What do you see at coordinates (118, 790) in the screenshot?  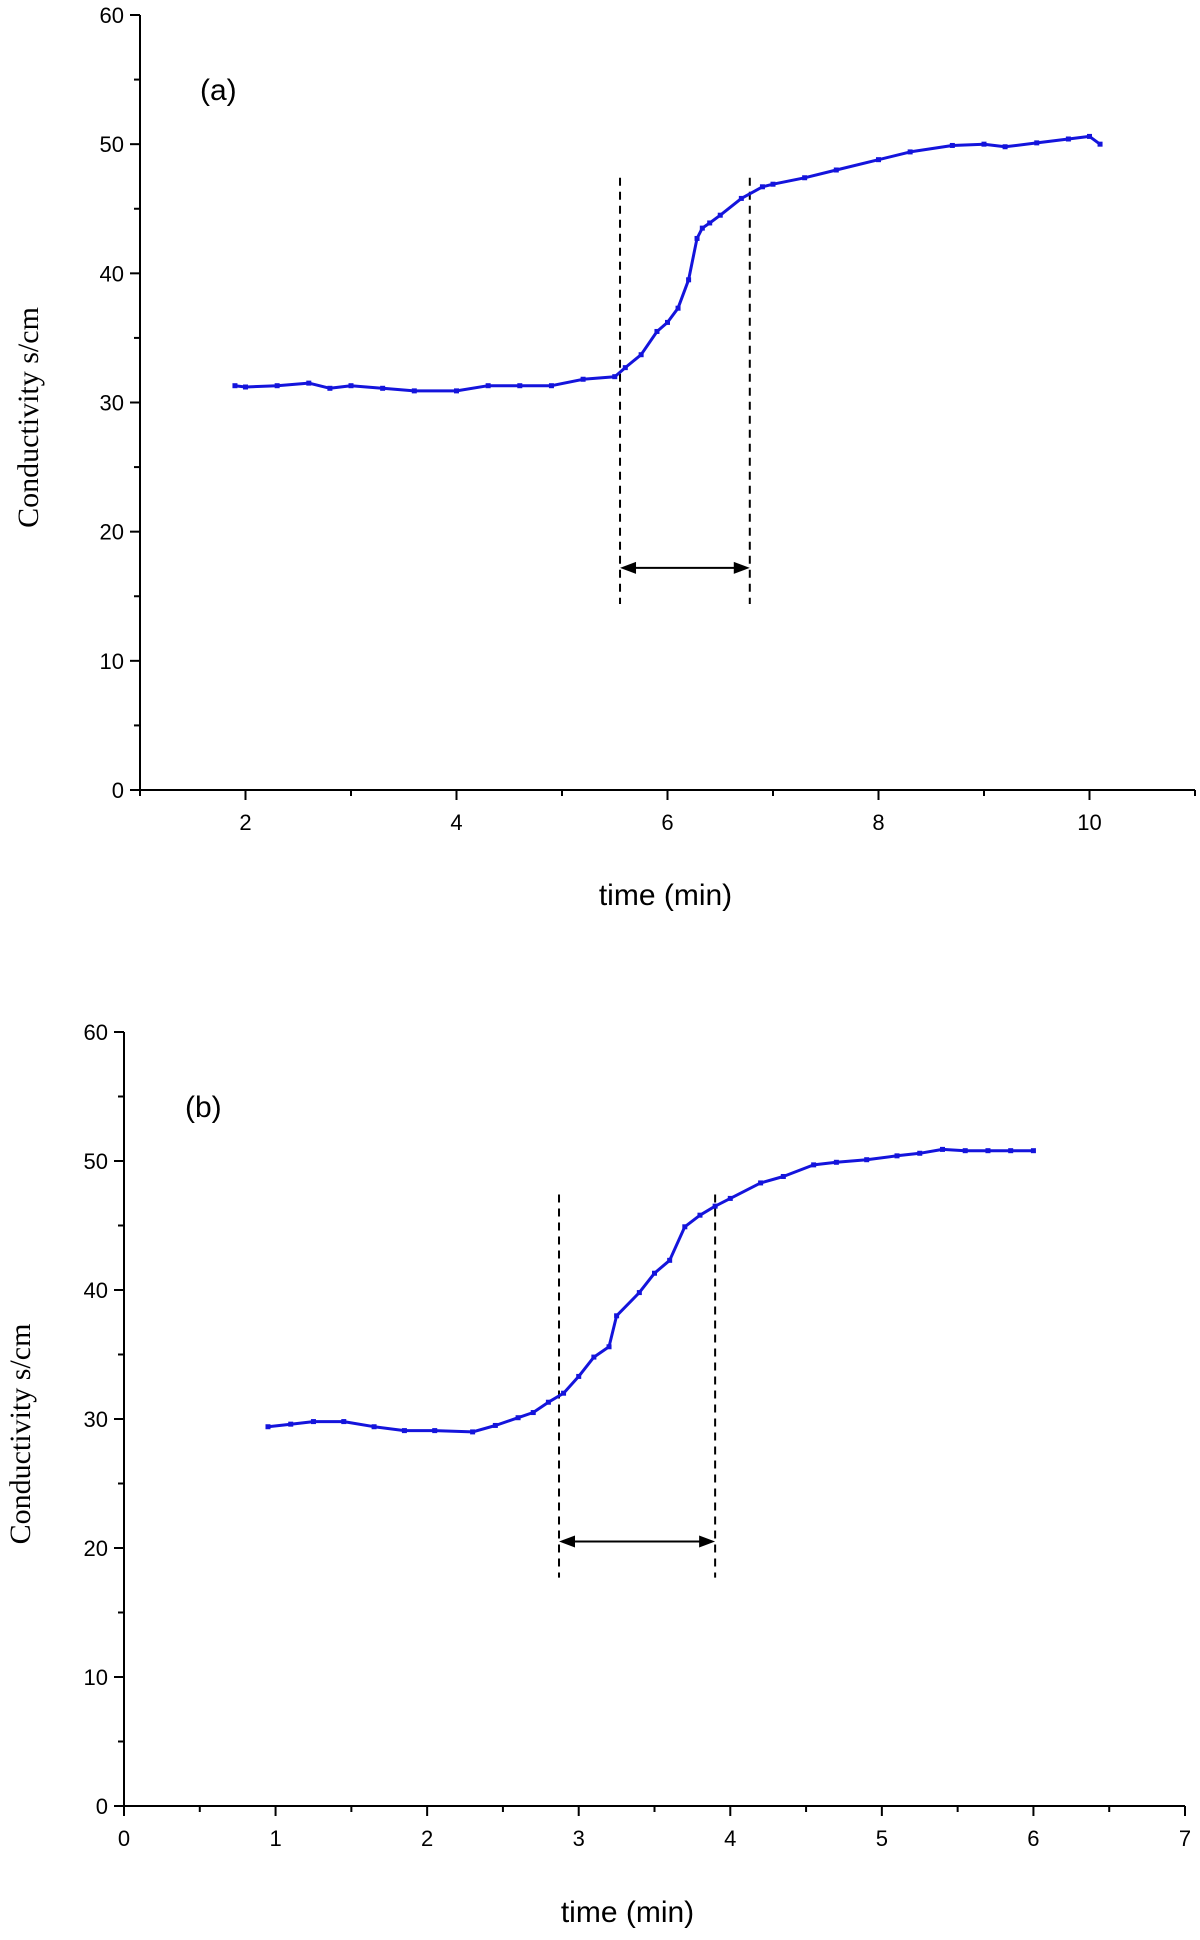 I see `y-tick-label: 0` at bounding box center [118, 790].